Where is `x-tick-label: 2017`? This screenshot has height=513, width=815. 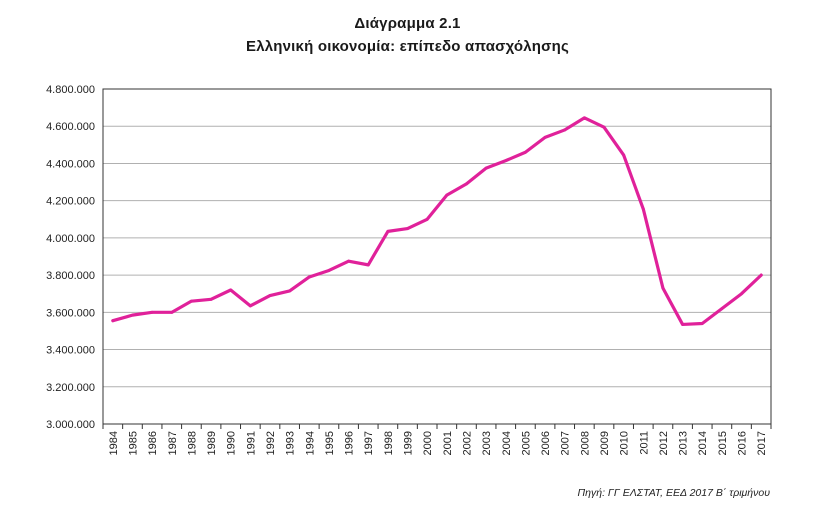
x-tick-label: 2017 is located at coordinates (762, 443).